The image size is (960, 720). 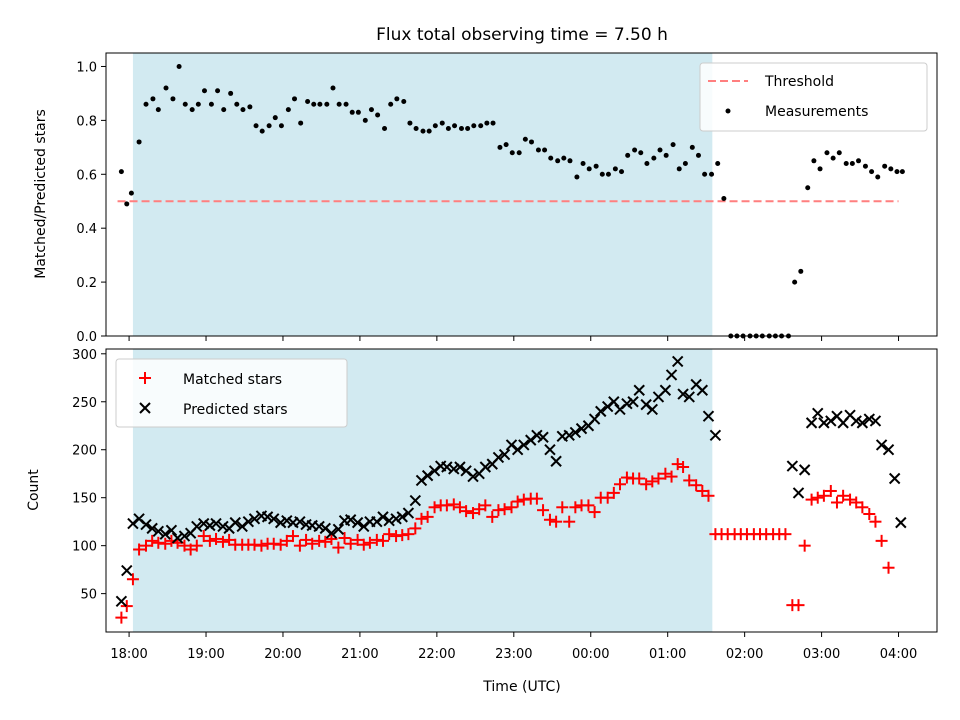 I want to click on top-y-tick-label: 0.8, so click(x=86, y=121).